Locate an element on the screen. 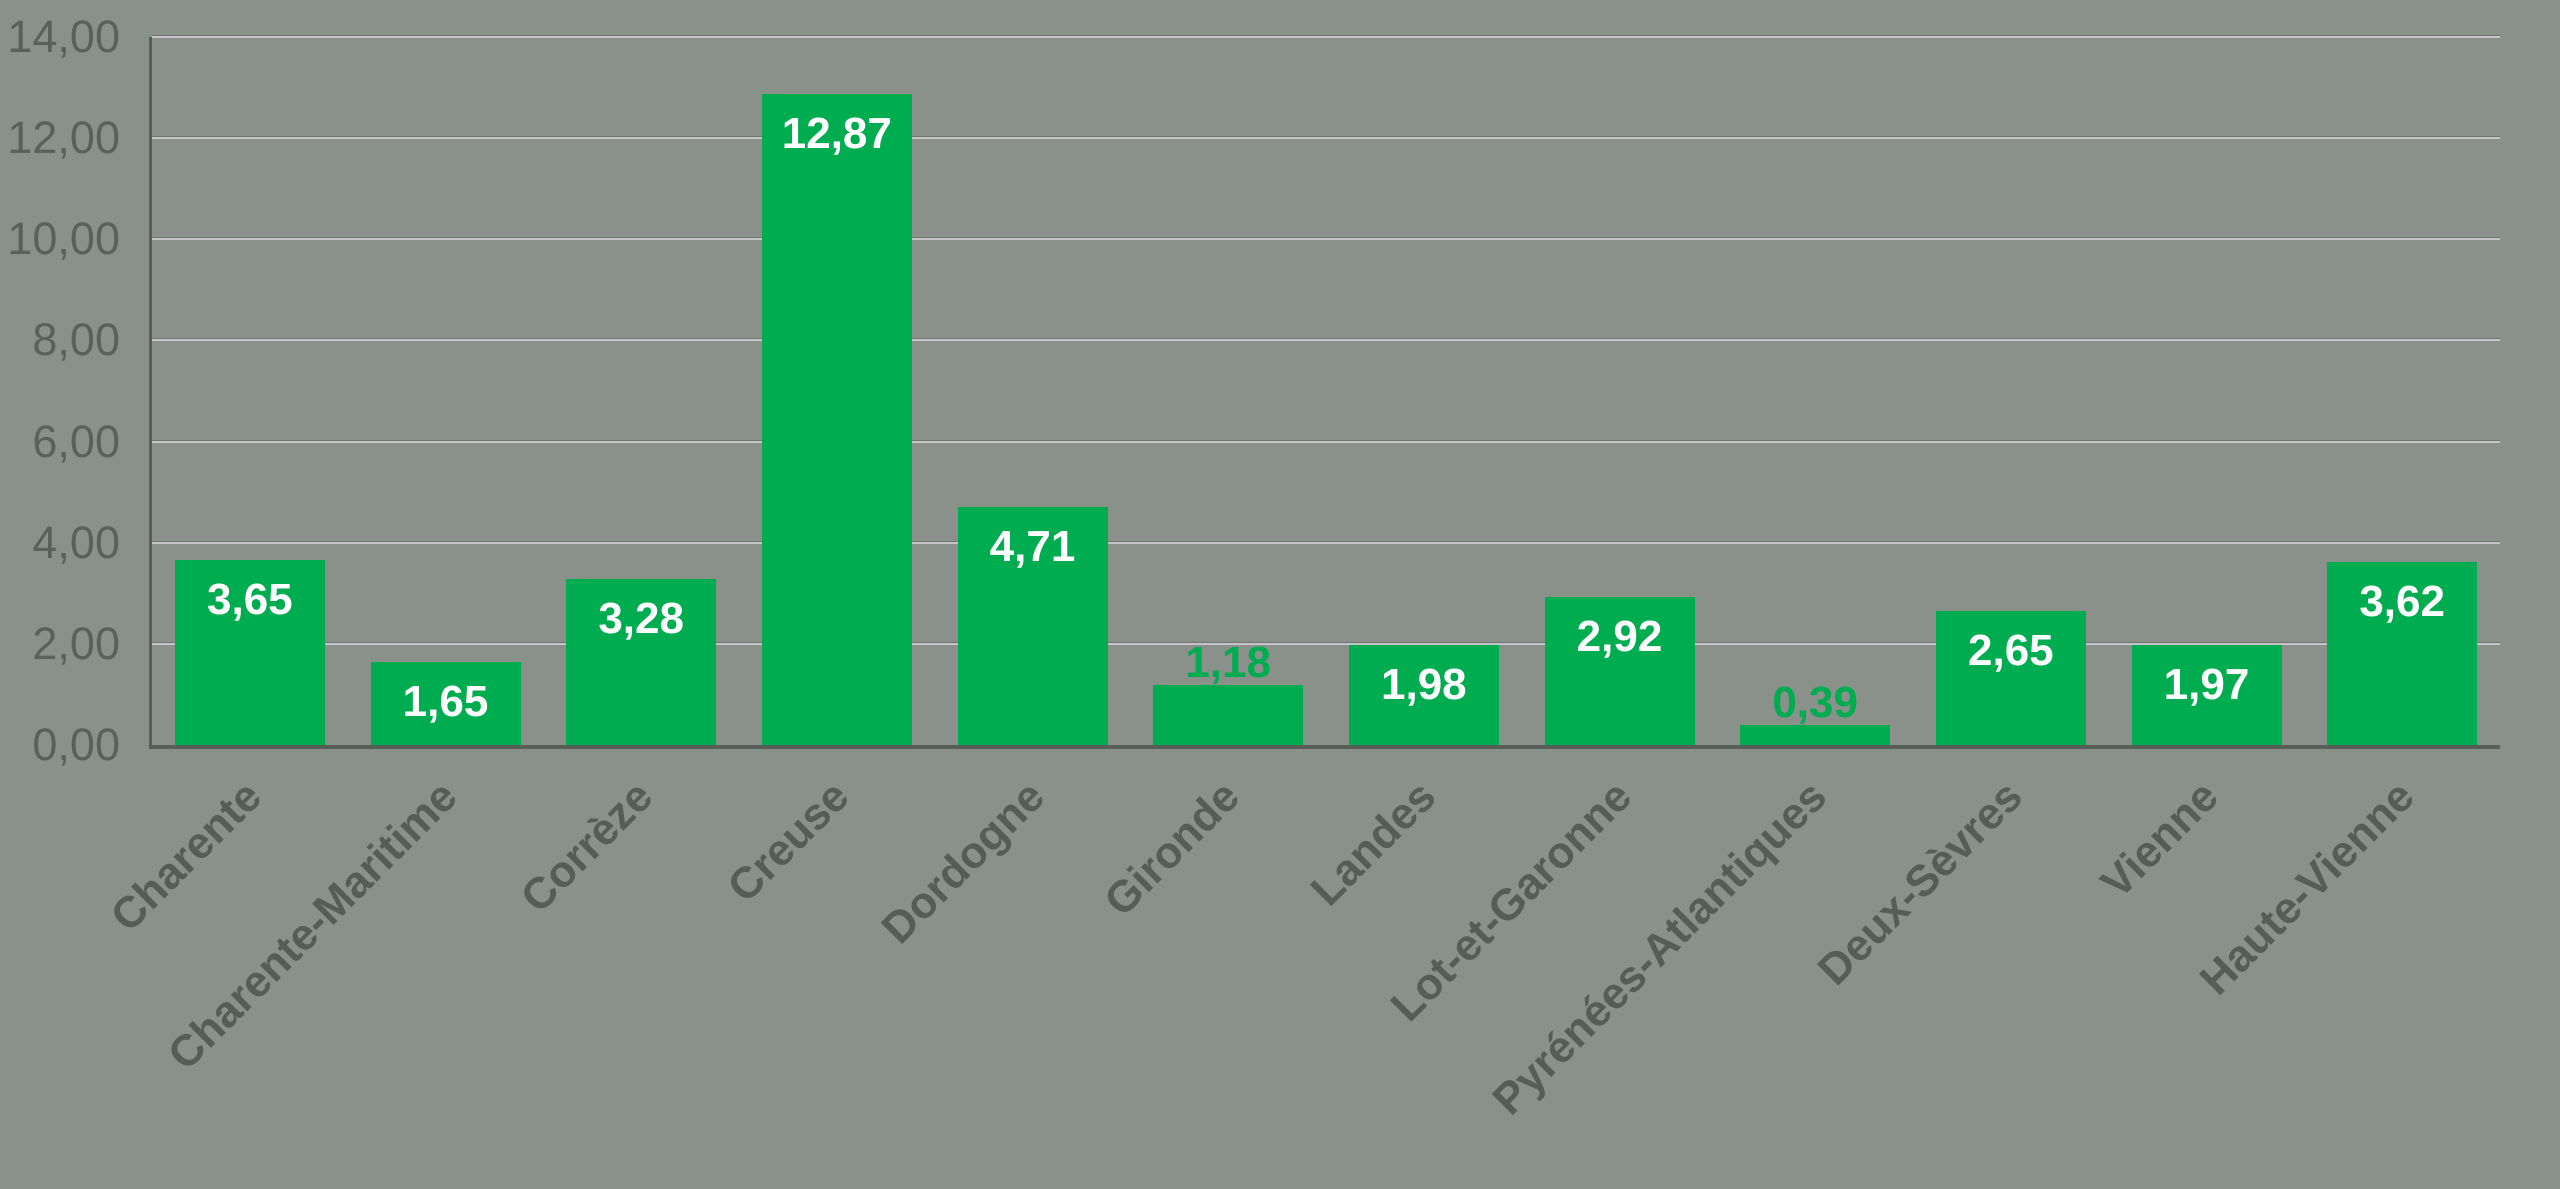 The height and width of the screenshot is (1189, 2560). y-axis-tick-label: 2,00 is located at coordinates (76, 643).